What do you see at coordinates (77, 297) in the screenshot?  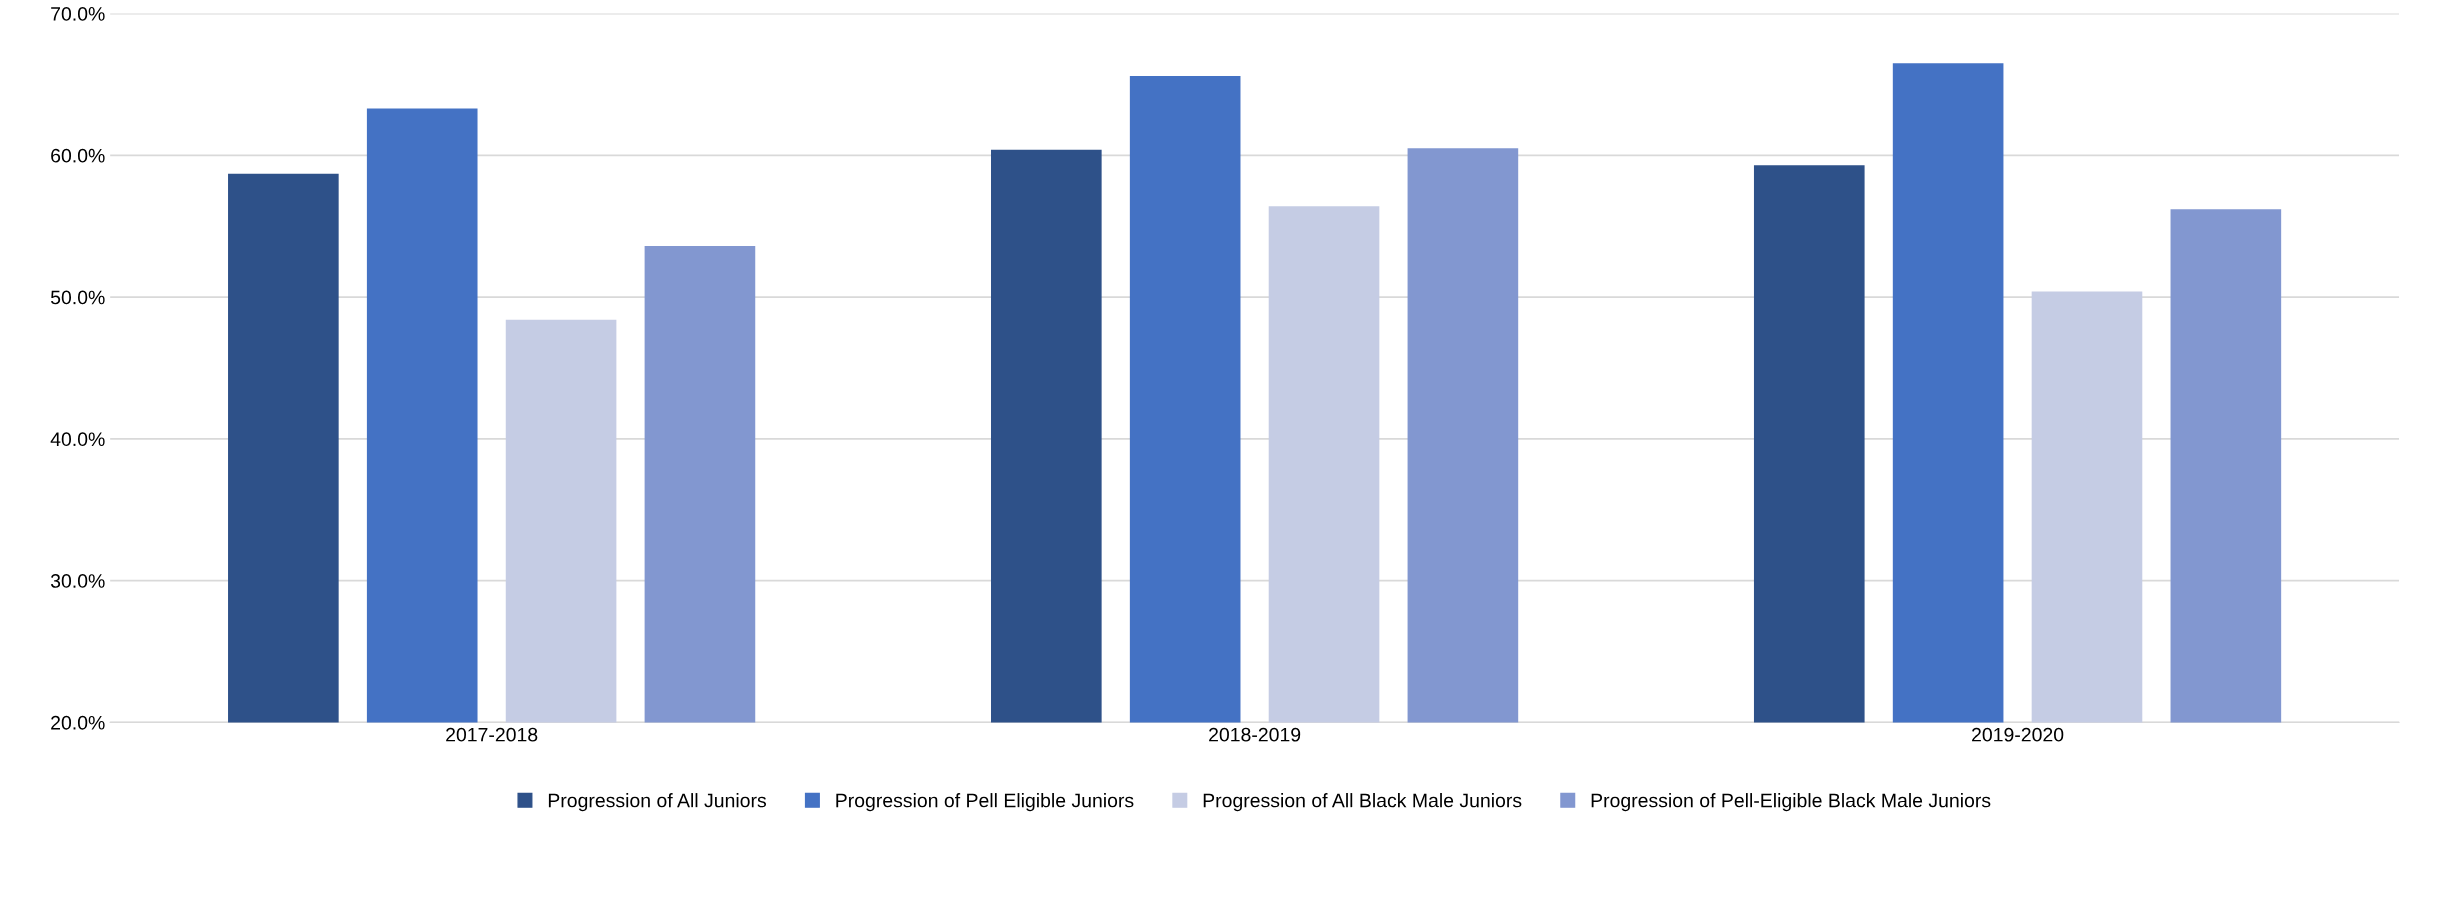 I see `y-tick-label: 50.0%` at bounding box center [77, 297].